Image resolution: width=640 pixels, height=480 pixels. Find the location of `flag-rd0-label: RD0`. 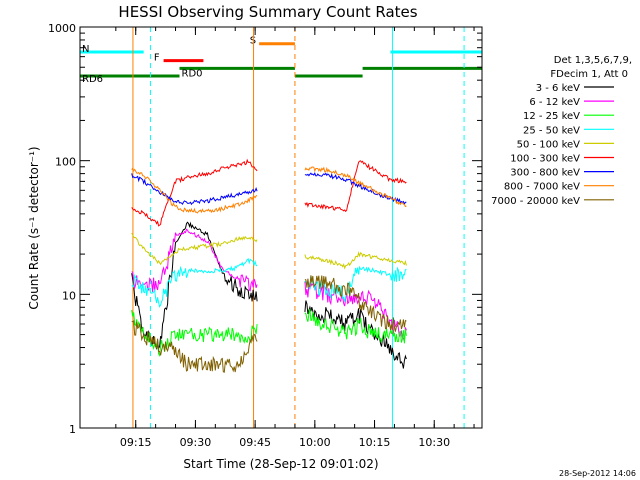

flag-rd0-label: RD0 is located at coordinates (192, 73).